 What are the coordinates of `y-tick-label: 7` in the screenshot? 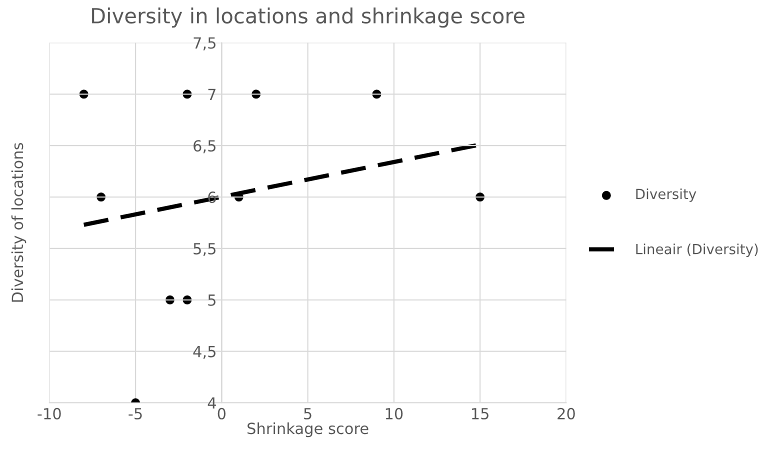 It's located at (212, 94).